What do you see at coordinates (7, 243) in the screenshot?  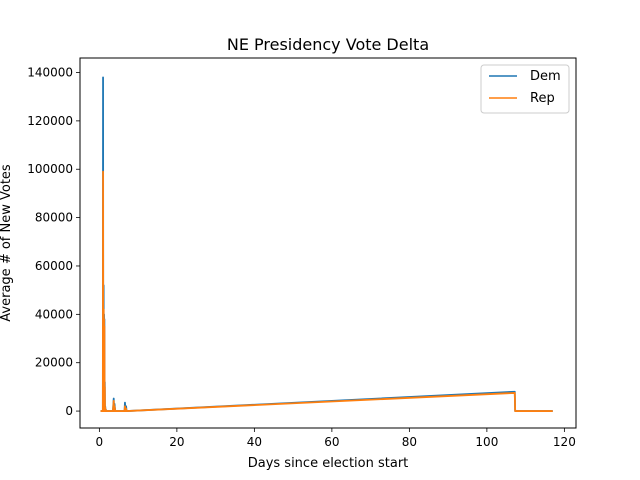 I see `y-axis-label: Average # of New Votes` at bounding box center [7, 243].